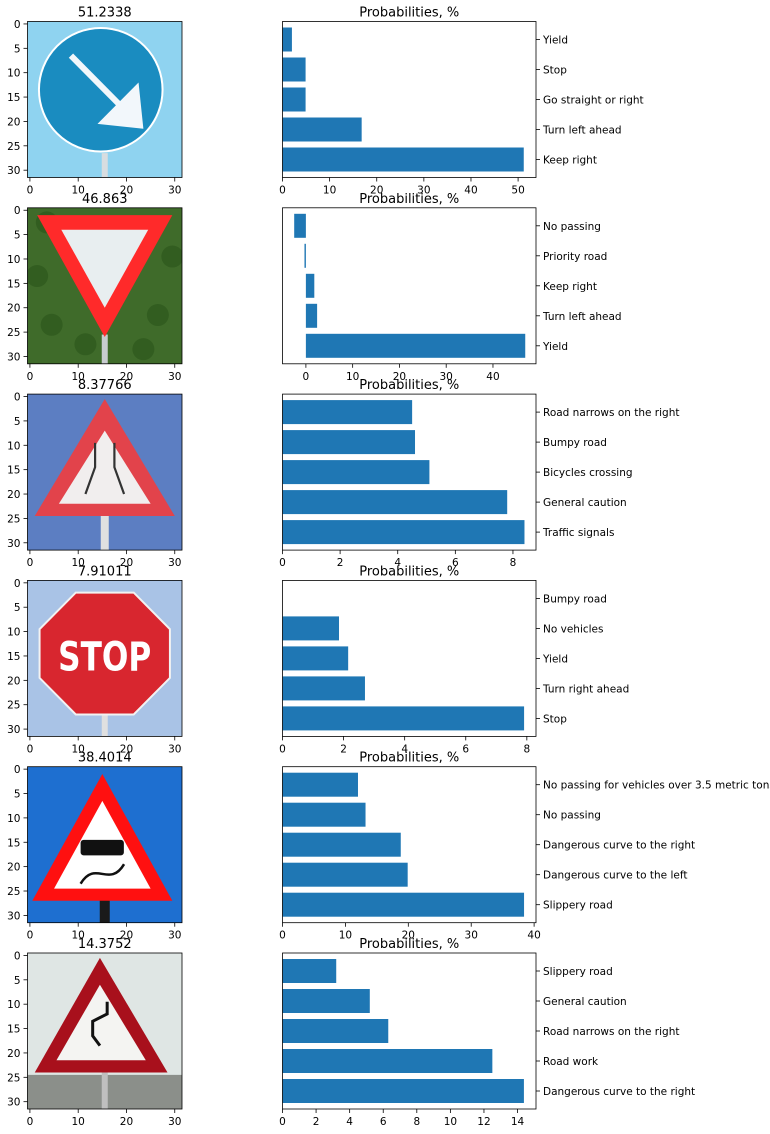 The width and height of the screenshot is (770, 1134). Describe the element at coordinates (102, 847) in the screenshot. I see `car-symbol` at that location.